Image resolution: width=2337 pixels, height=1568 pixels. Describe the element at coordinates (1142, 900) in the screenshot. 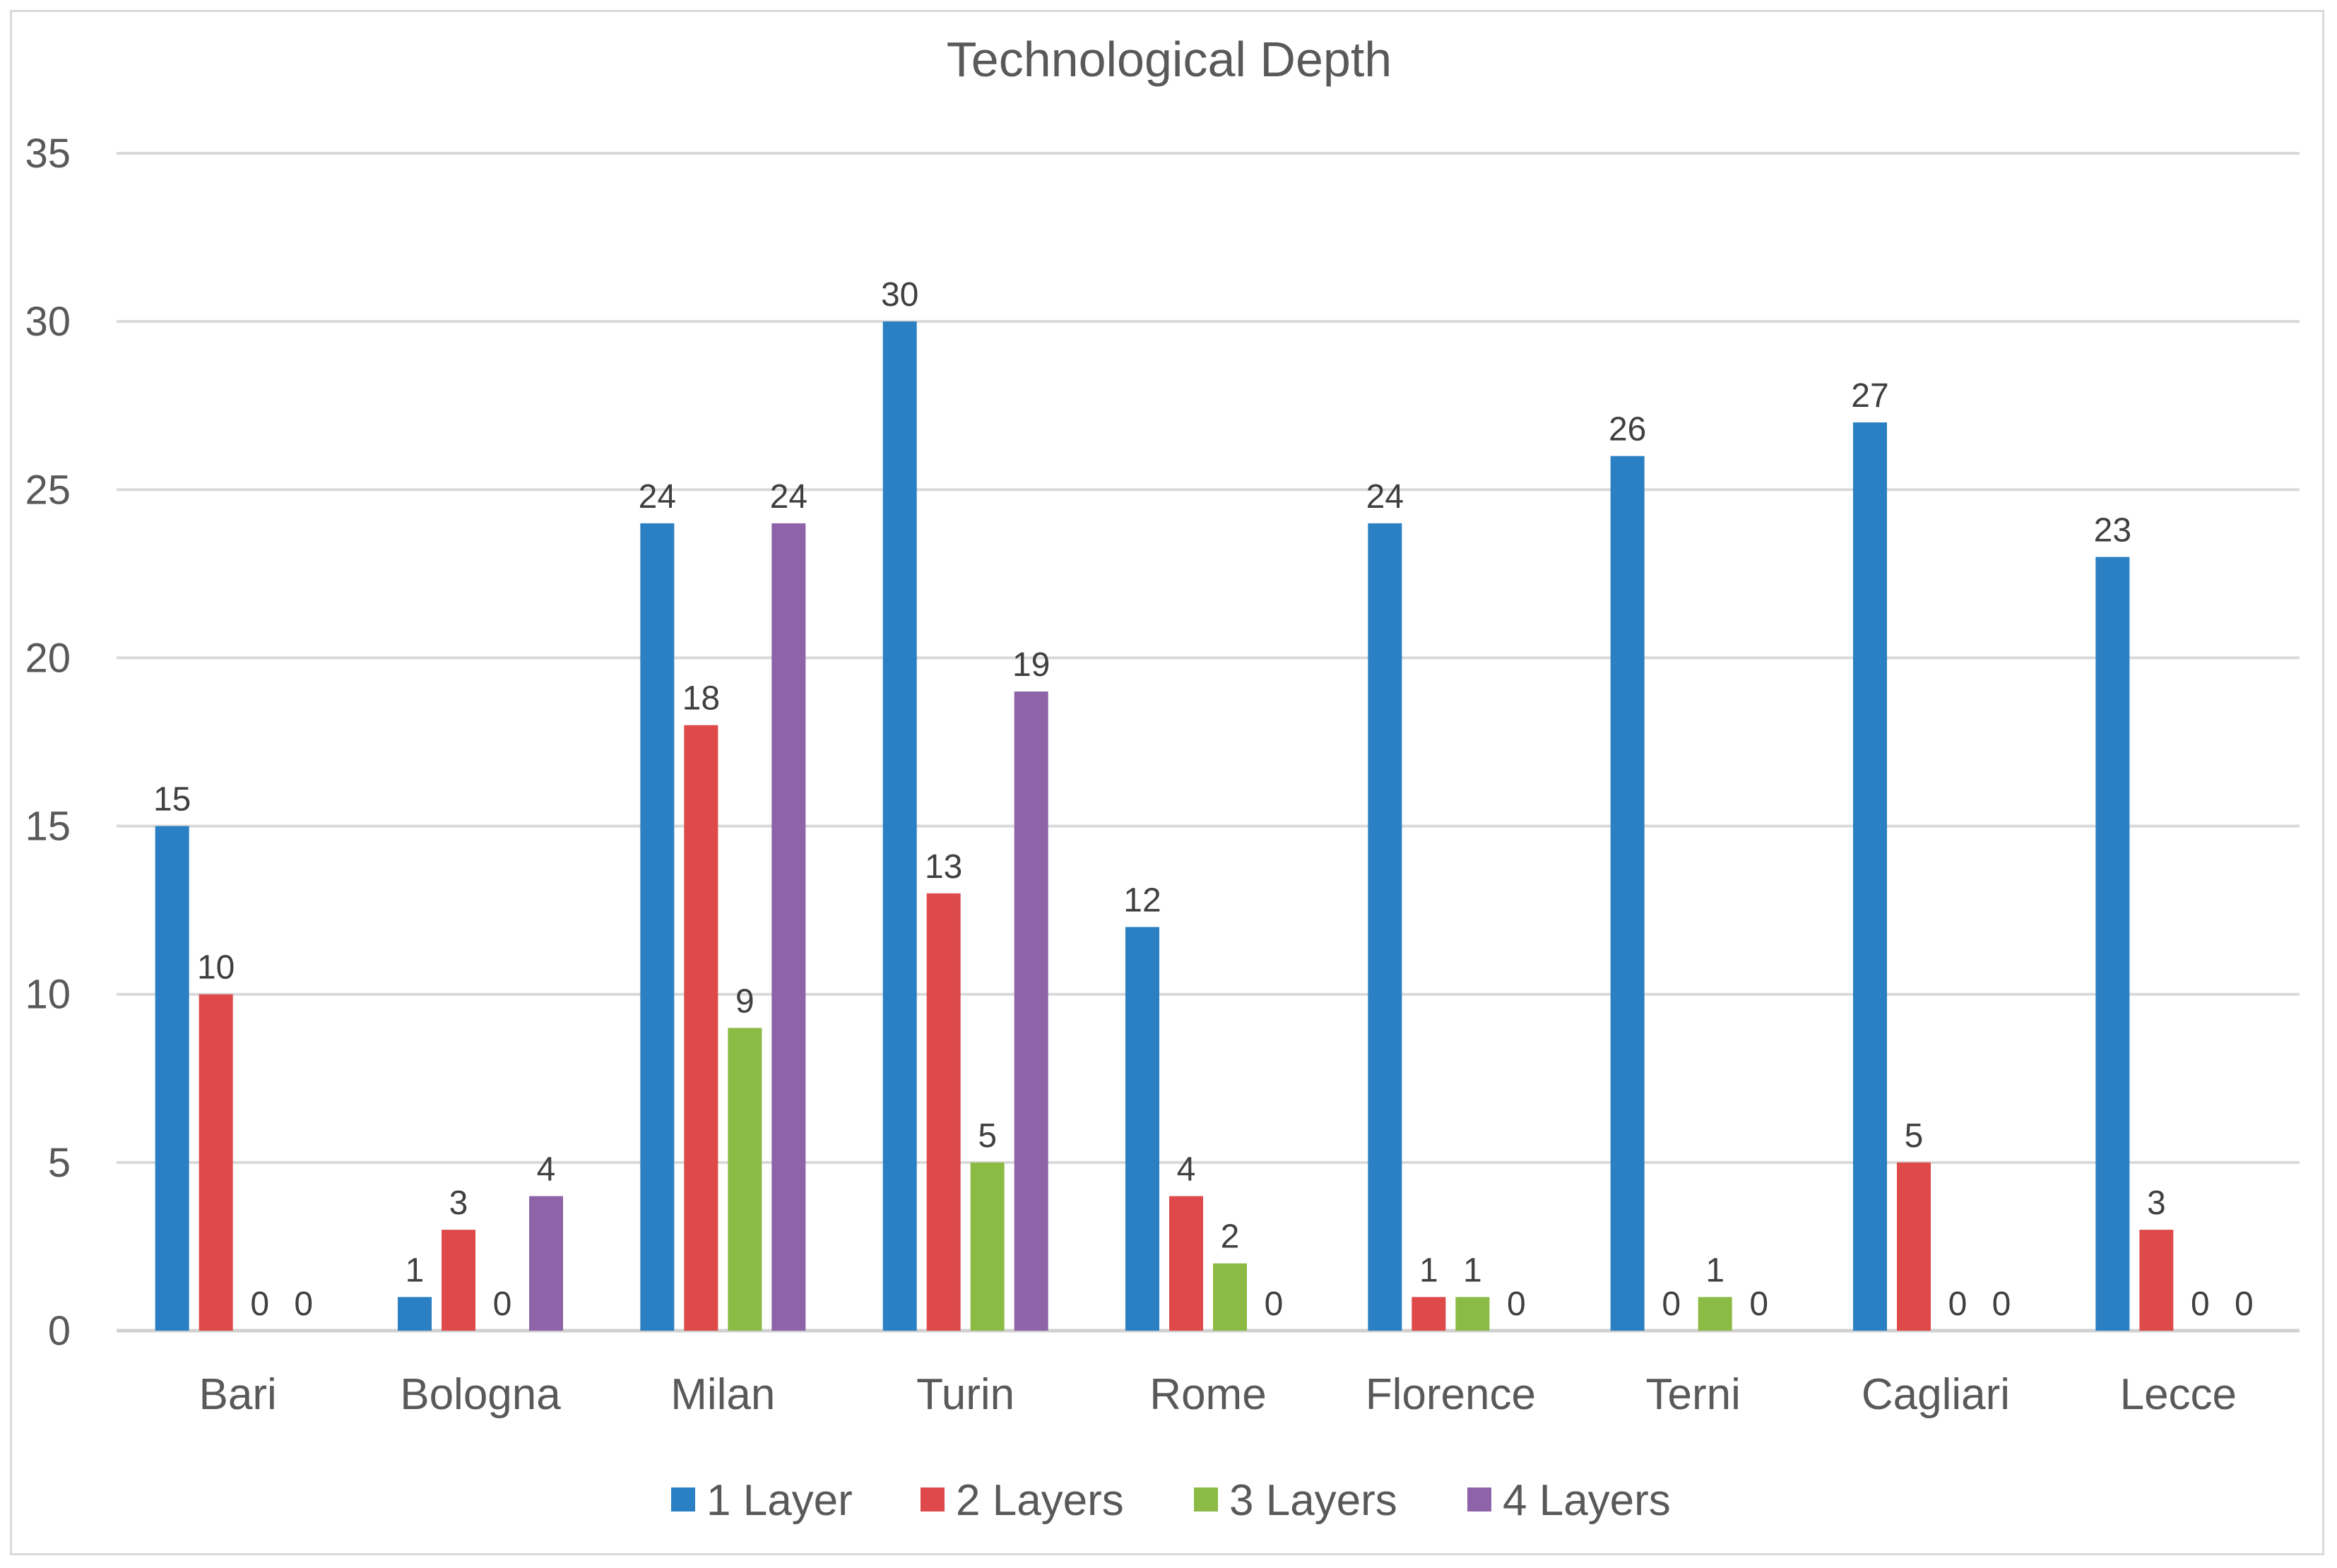

I see `data-label: 12` at that location.